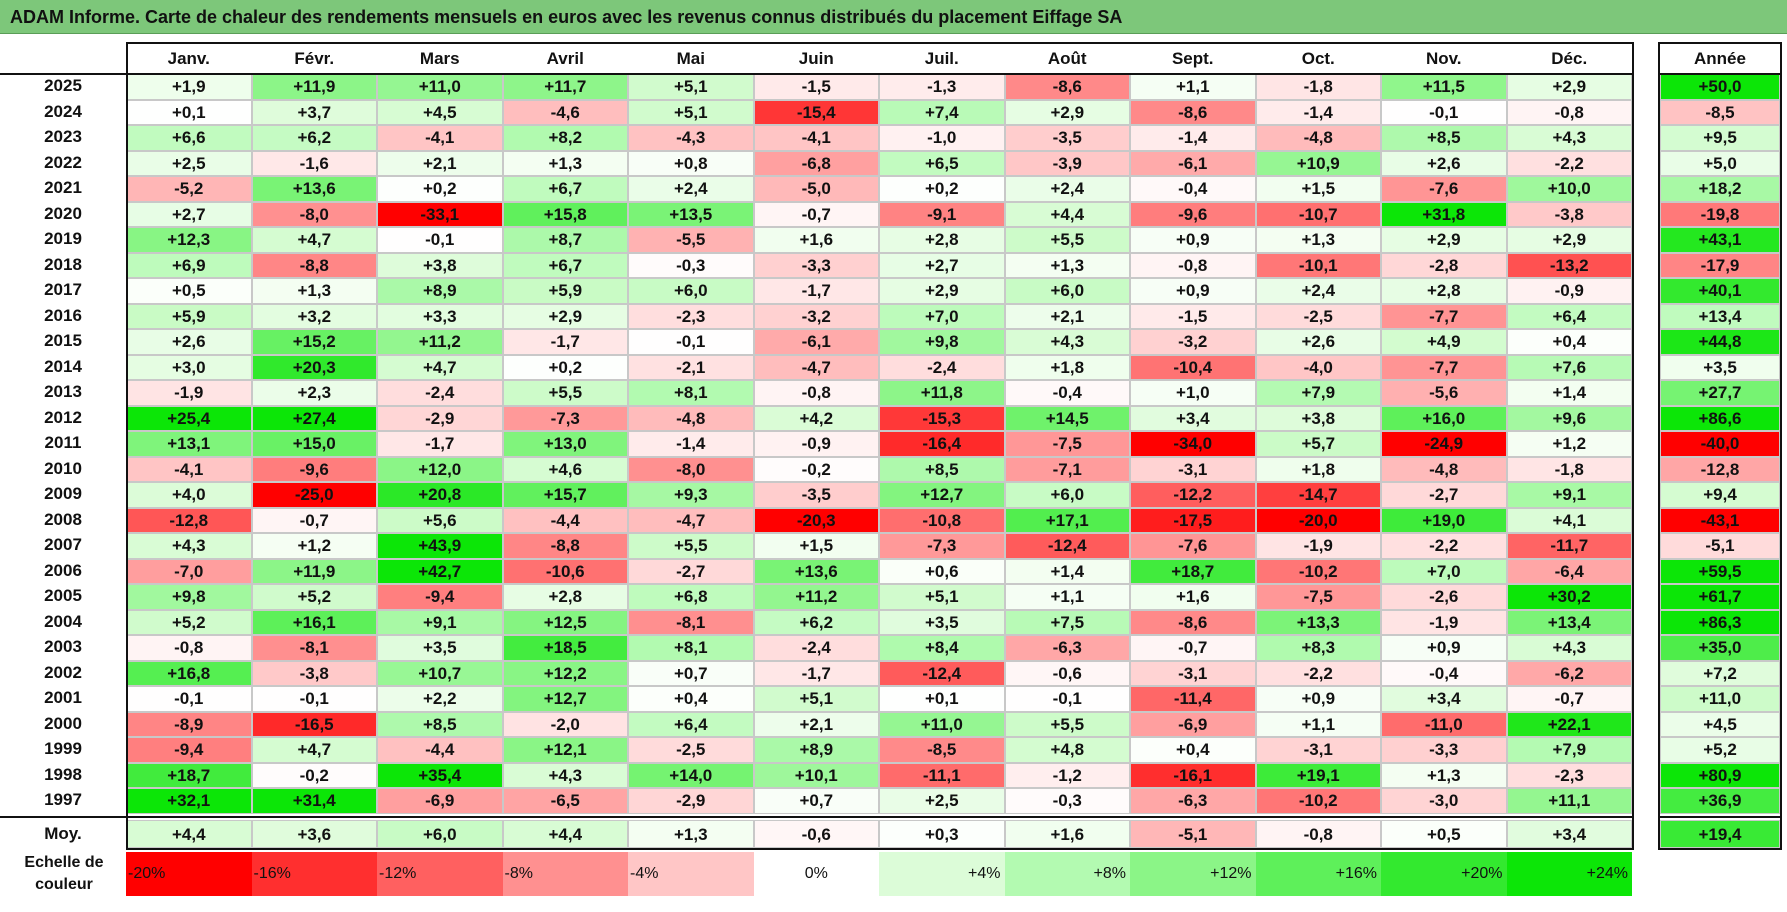 This screenshot has height=912, width=1787. What do you see at coordinates (565, 265) in the screenshot?
I see `heatmap-cell: +6,7` at bounding box center [565, 265].